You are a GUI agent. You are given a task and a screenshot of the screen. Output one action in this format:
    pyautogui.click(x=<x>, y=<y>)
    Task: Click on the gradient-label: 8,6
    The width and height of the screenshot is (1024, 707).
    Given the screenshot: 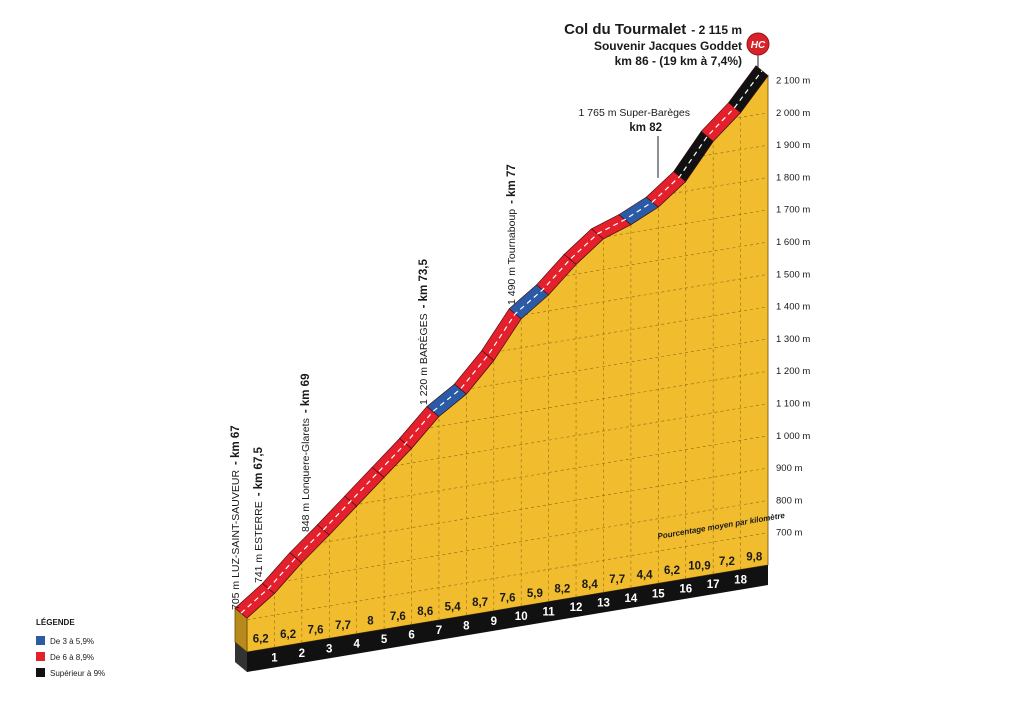 What is the action you would take?
    pyautogui.click(x=425, y=612)
    